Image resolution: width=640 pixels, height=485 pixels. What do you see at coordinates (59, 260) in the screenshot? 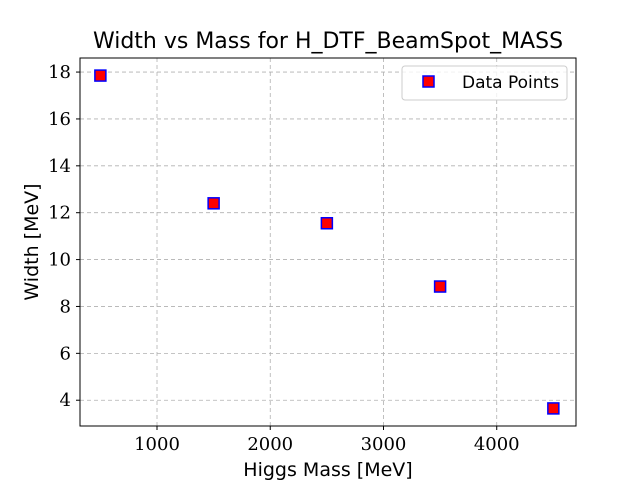
I see `y-tick-label: 10` at bounding box center [59, 260].